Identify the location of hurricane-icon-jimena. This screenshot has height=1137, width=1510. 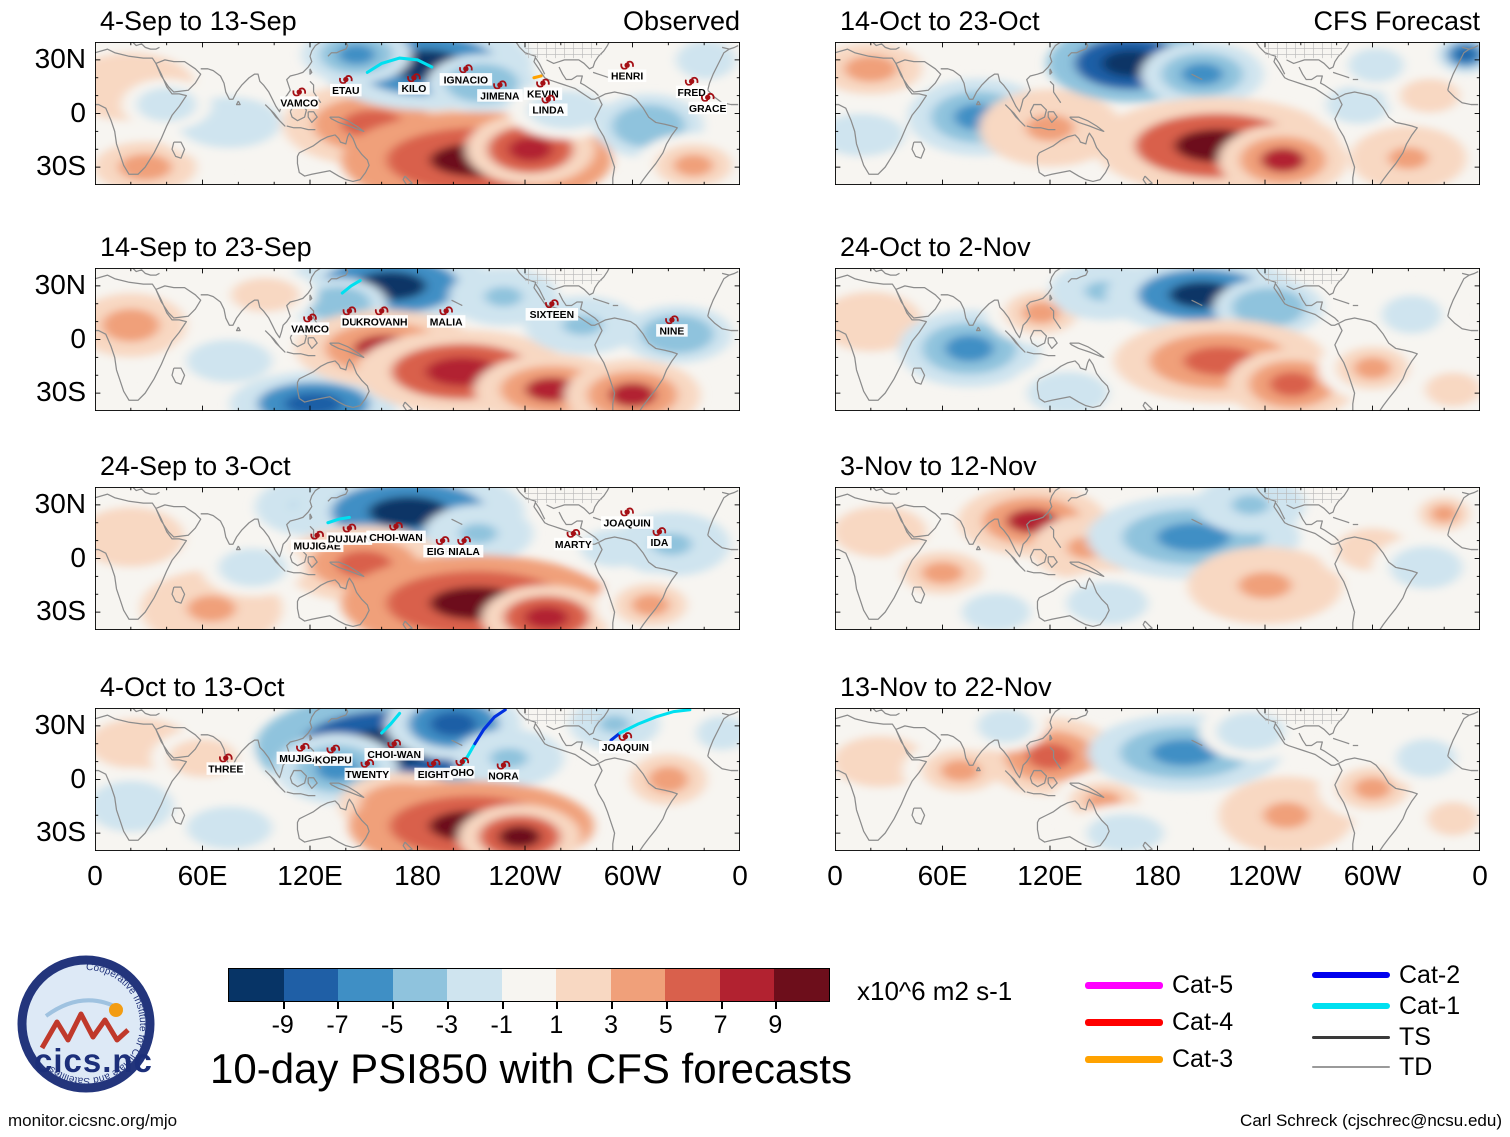
(500, 85).